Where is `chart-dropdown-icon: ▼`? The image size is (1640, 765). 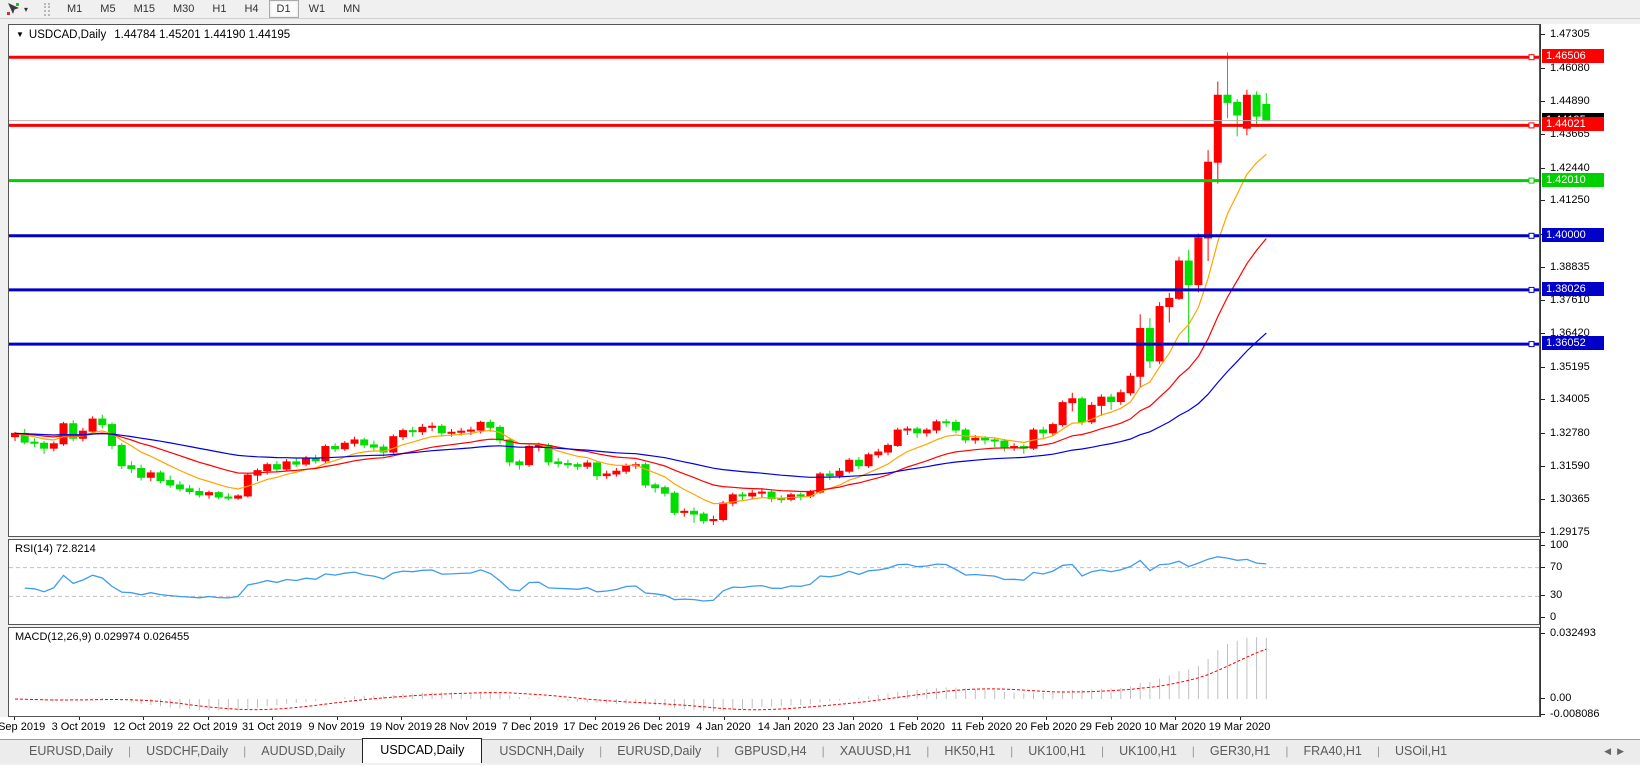 chart-dropdown-icon: ▼ is located at coordinates (20, 34).